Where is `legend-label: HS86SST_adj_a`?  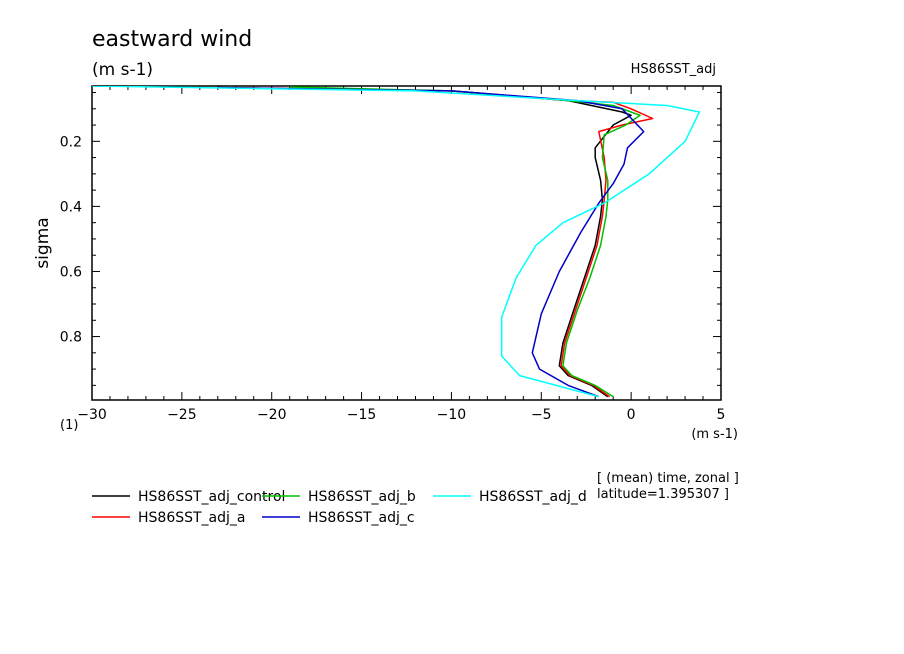
legend-label: HS86SST_adj_a is located at coordinates (192, 518).